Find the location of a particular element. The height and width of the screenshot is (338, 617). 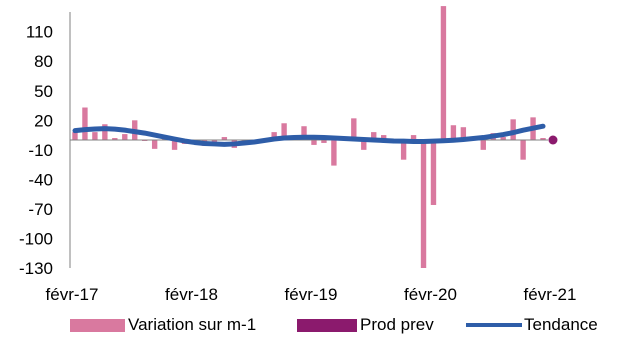

y-tick-label: -130 is located at coordinates (36, 268).